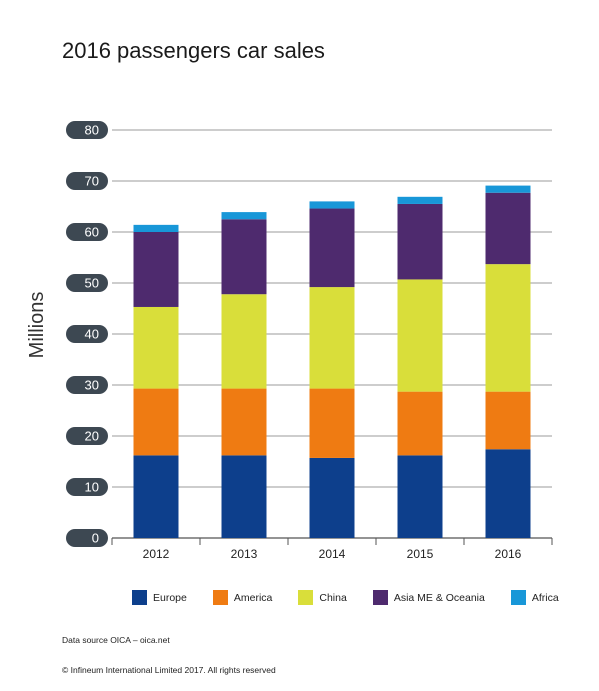  What do you see at coordinates (333, 597) in the screenshot?
I see `legend-label-china: China` at bounding box center [333, 597].